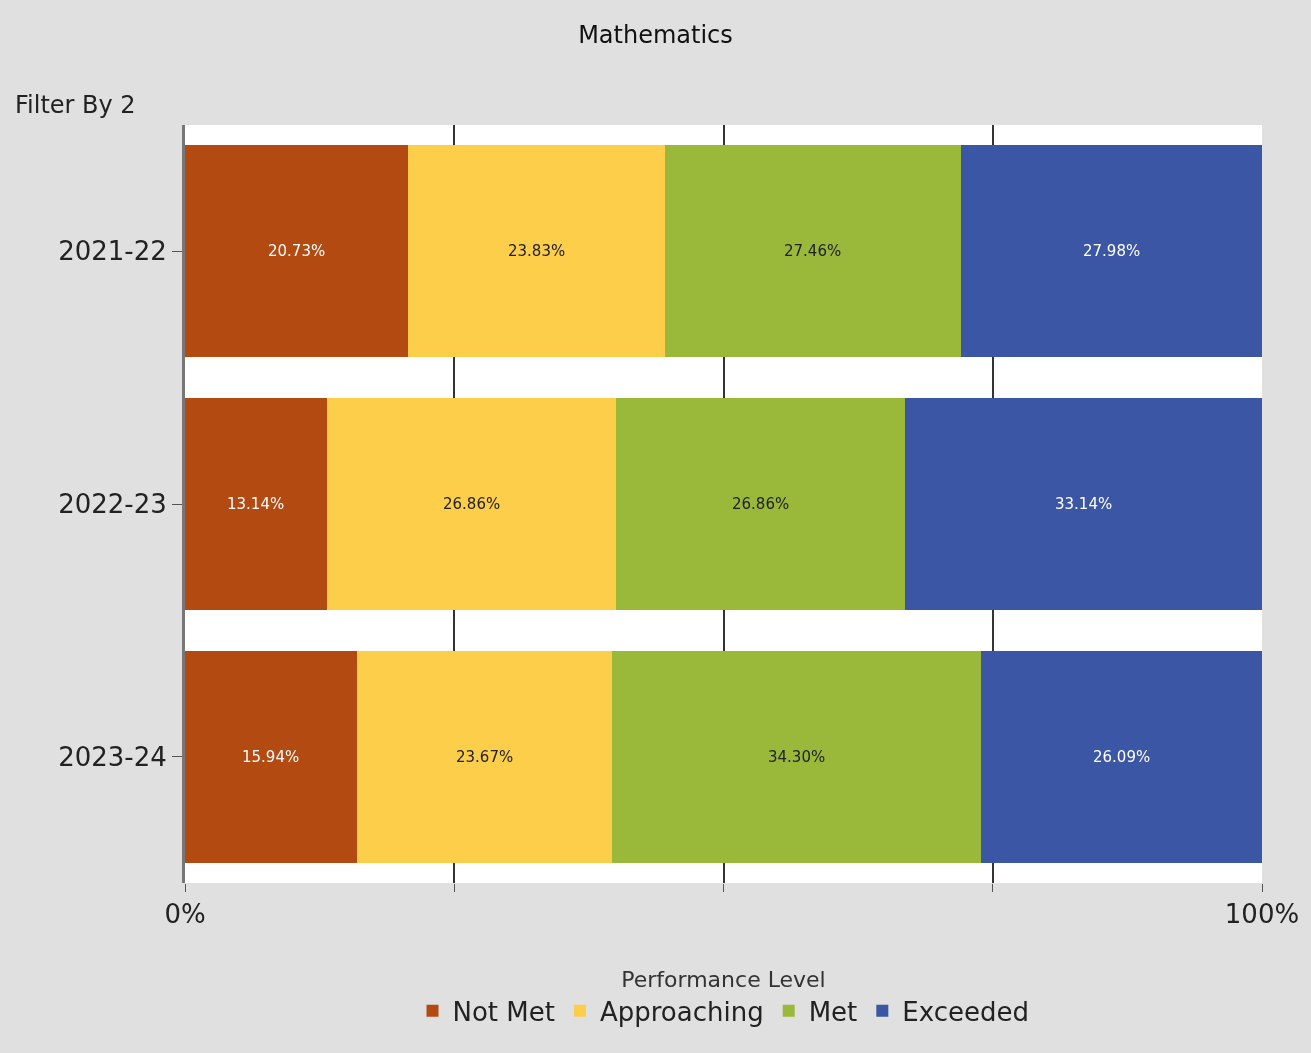 This screenshot has height=1053, width=1311. I want to click on data-label: 23.67%, so click(485, 757).